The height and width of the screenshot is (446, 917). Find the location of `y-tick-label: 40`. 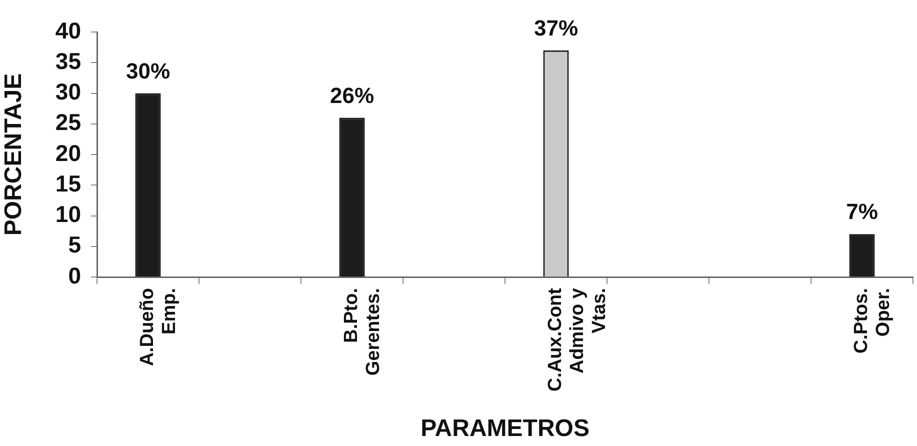

y-tick-label: 40 is located at coordinates (68, 30).